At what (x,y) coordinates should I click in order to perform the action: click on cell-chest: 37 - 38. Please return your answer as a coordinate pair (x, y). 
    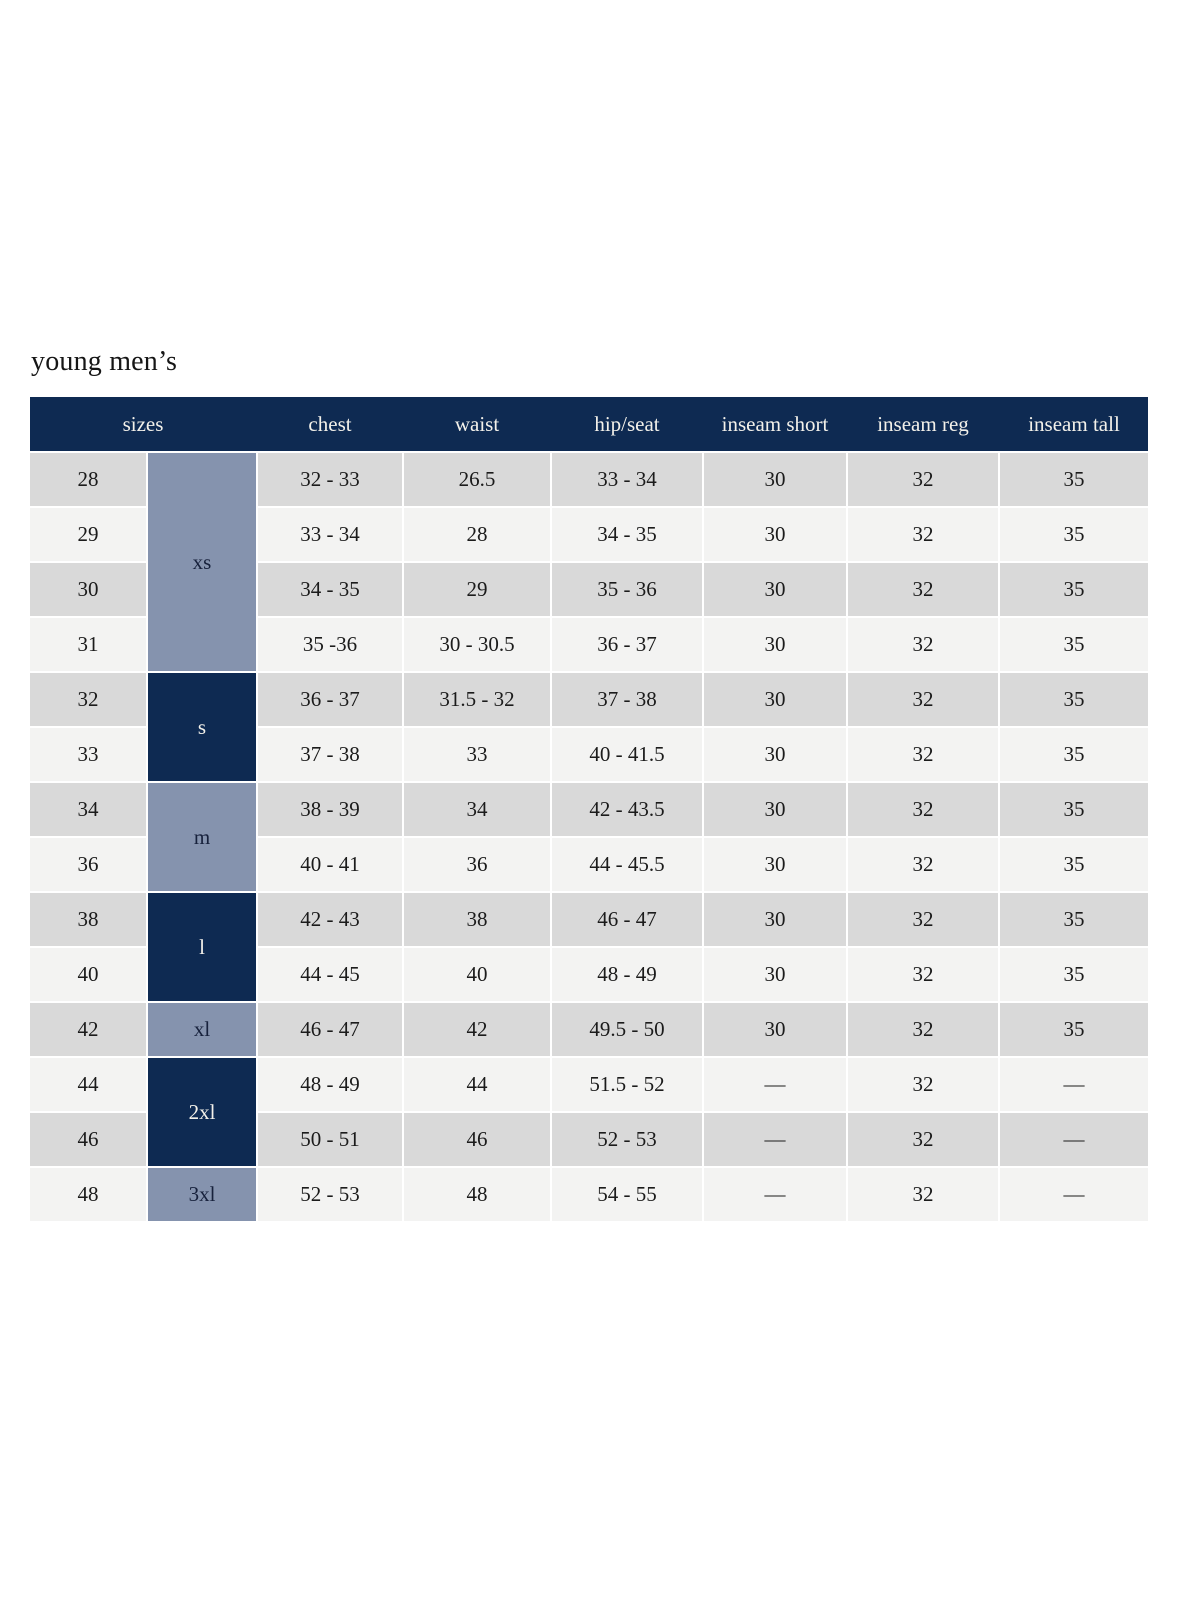
    Looking at the image, I should click on (330, 754).